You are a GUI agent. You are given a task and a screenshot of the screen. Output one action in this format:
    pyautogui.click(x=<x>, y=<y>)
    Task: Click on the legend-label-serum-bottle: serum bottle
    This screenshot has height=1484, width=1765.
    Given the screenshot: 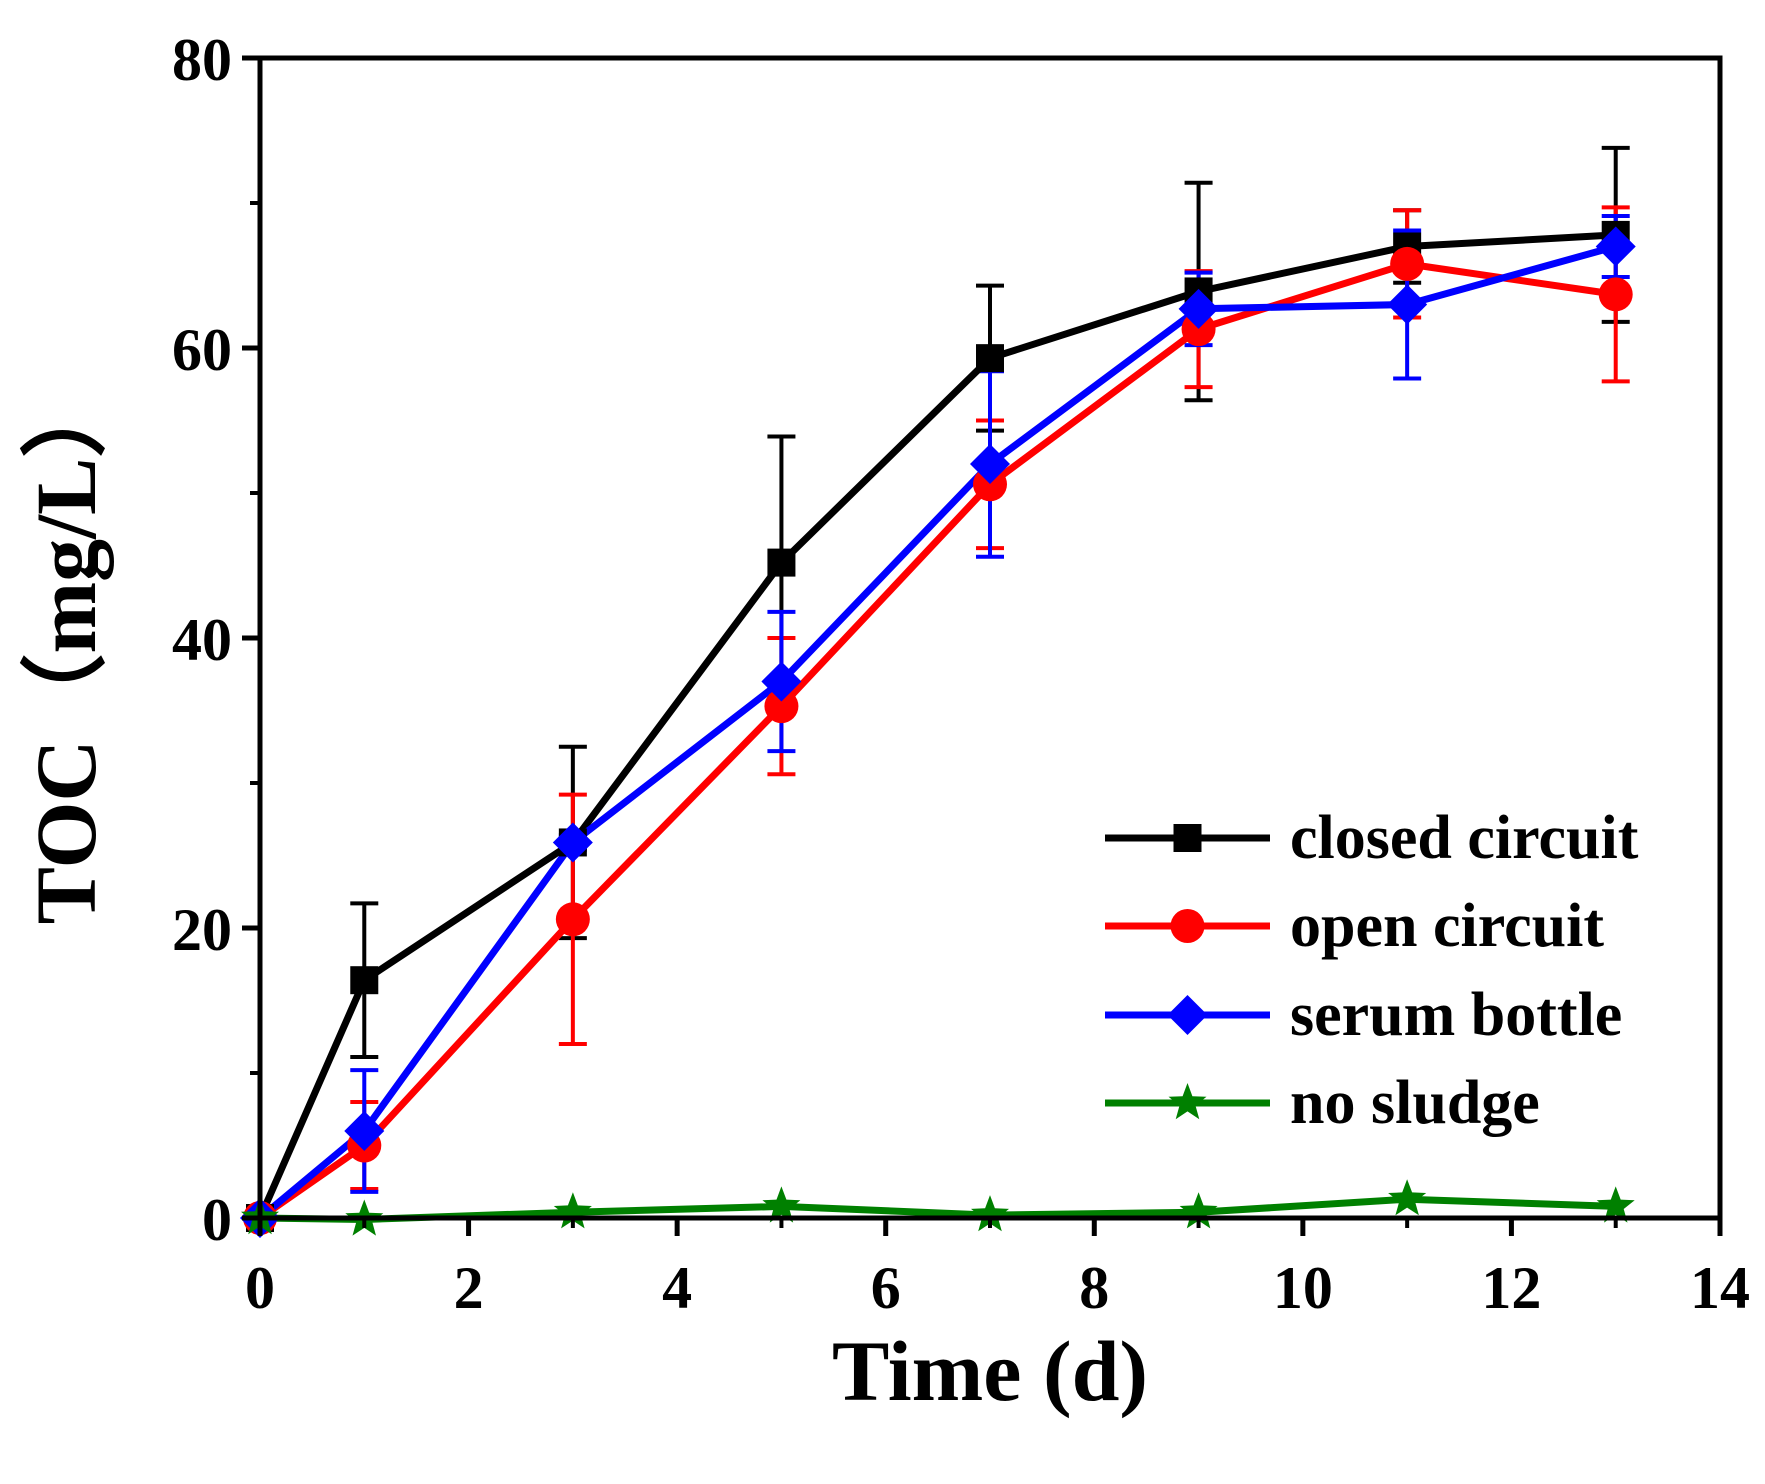 What is the action you would take?
    pyautogui.click(x=1456, y=1015)
    